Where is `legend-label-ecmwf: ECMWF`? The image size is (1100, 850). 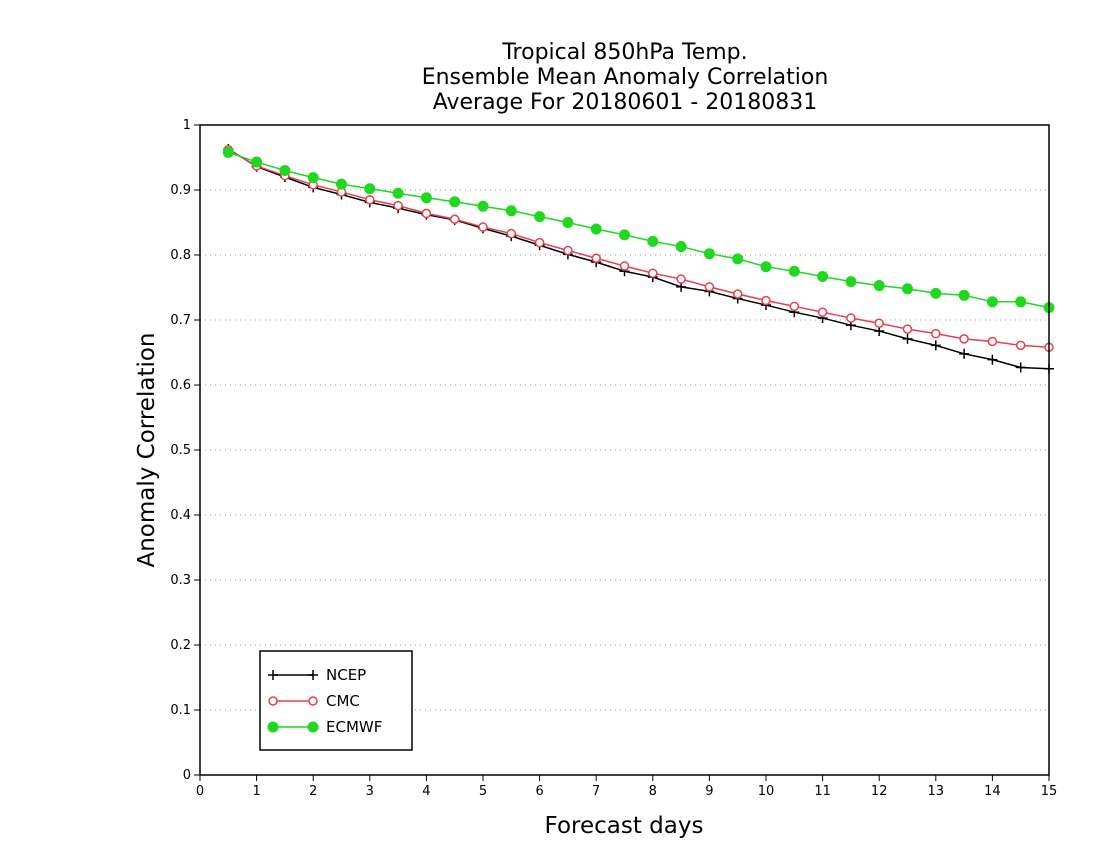
legend-label-ecmwf: ECMWF is located at coordinates (354, 727).